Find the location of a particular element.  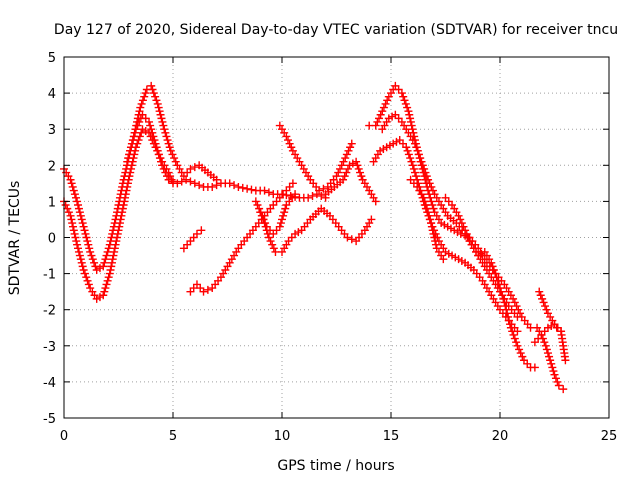

y-tick-label: -2 is located at coordinates (49, 311).